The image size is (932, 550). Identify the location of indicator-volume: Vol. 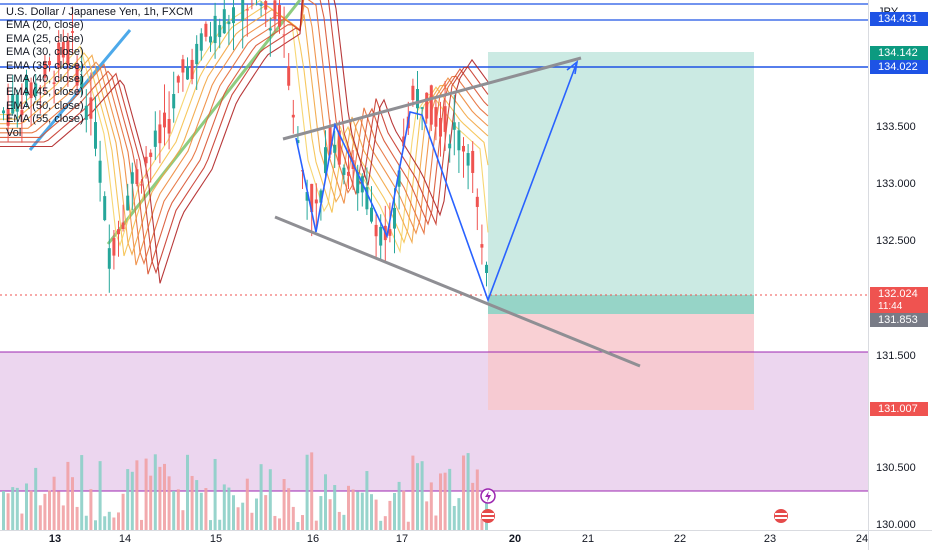
(14, 132).